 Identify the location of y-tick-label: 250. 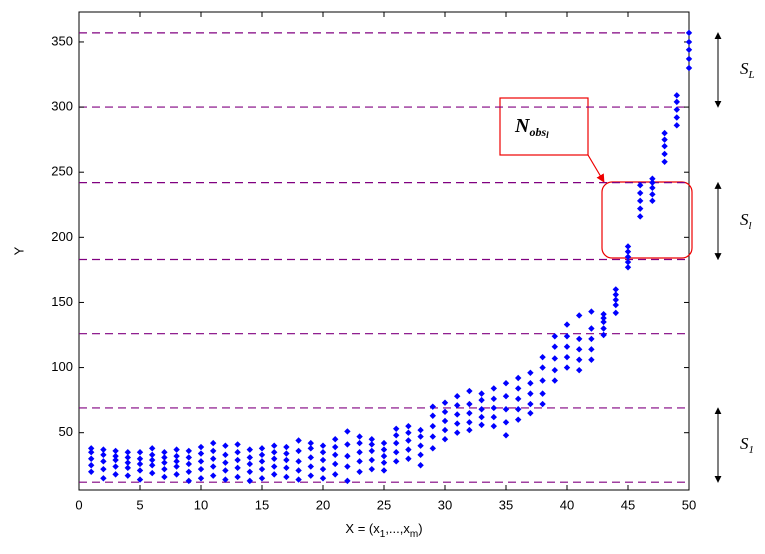
(62, 171).